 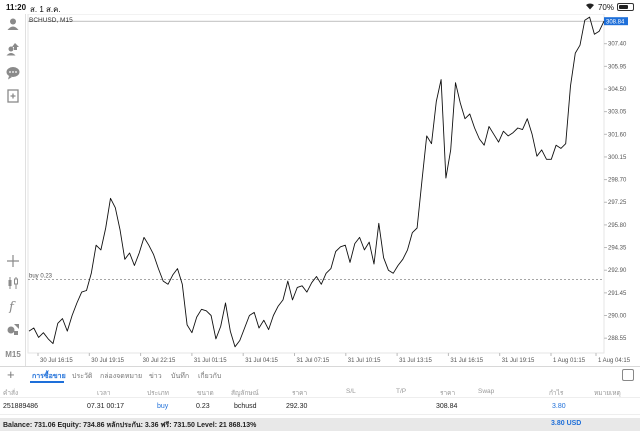 What do you see at coordinates (245, 406) in the screenshot?
I see `row-symbol: bchusd` at bounding box center [245, 406].